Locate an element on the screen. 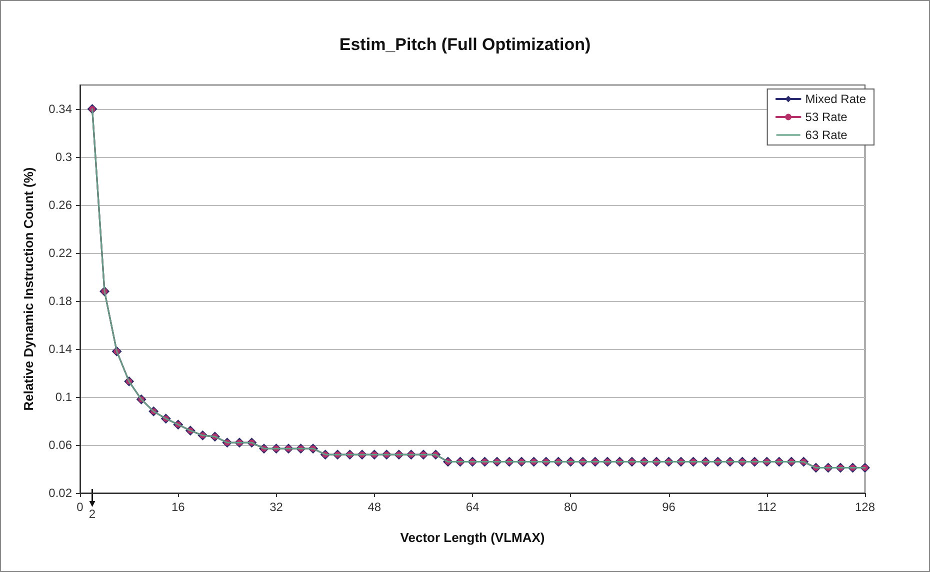 This screenshot has height=572, width=930. legend-label: Mixed Rate is located at coordinates (835, 99).